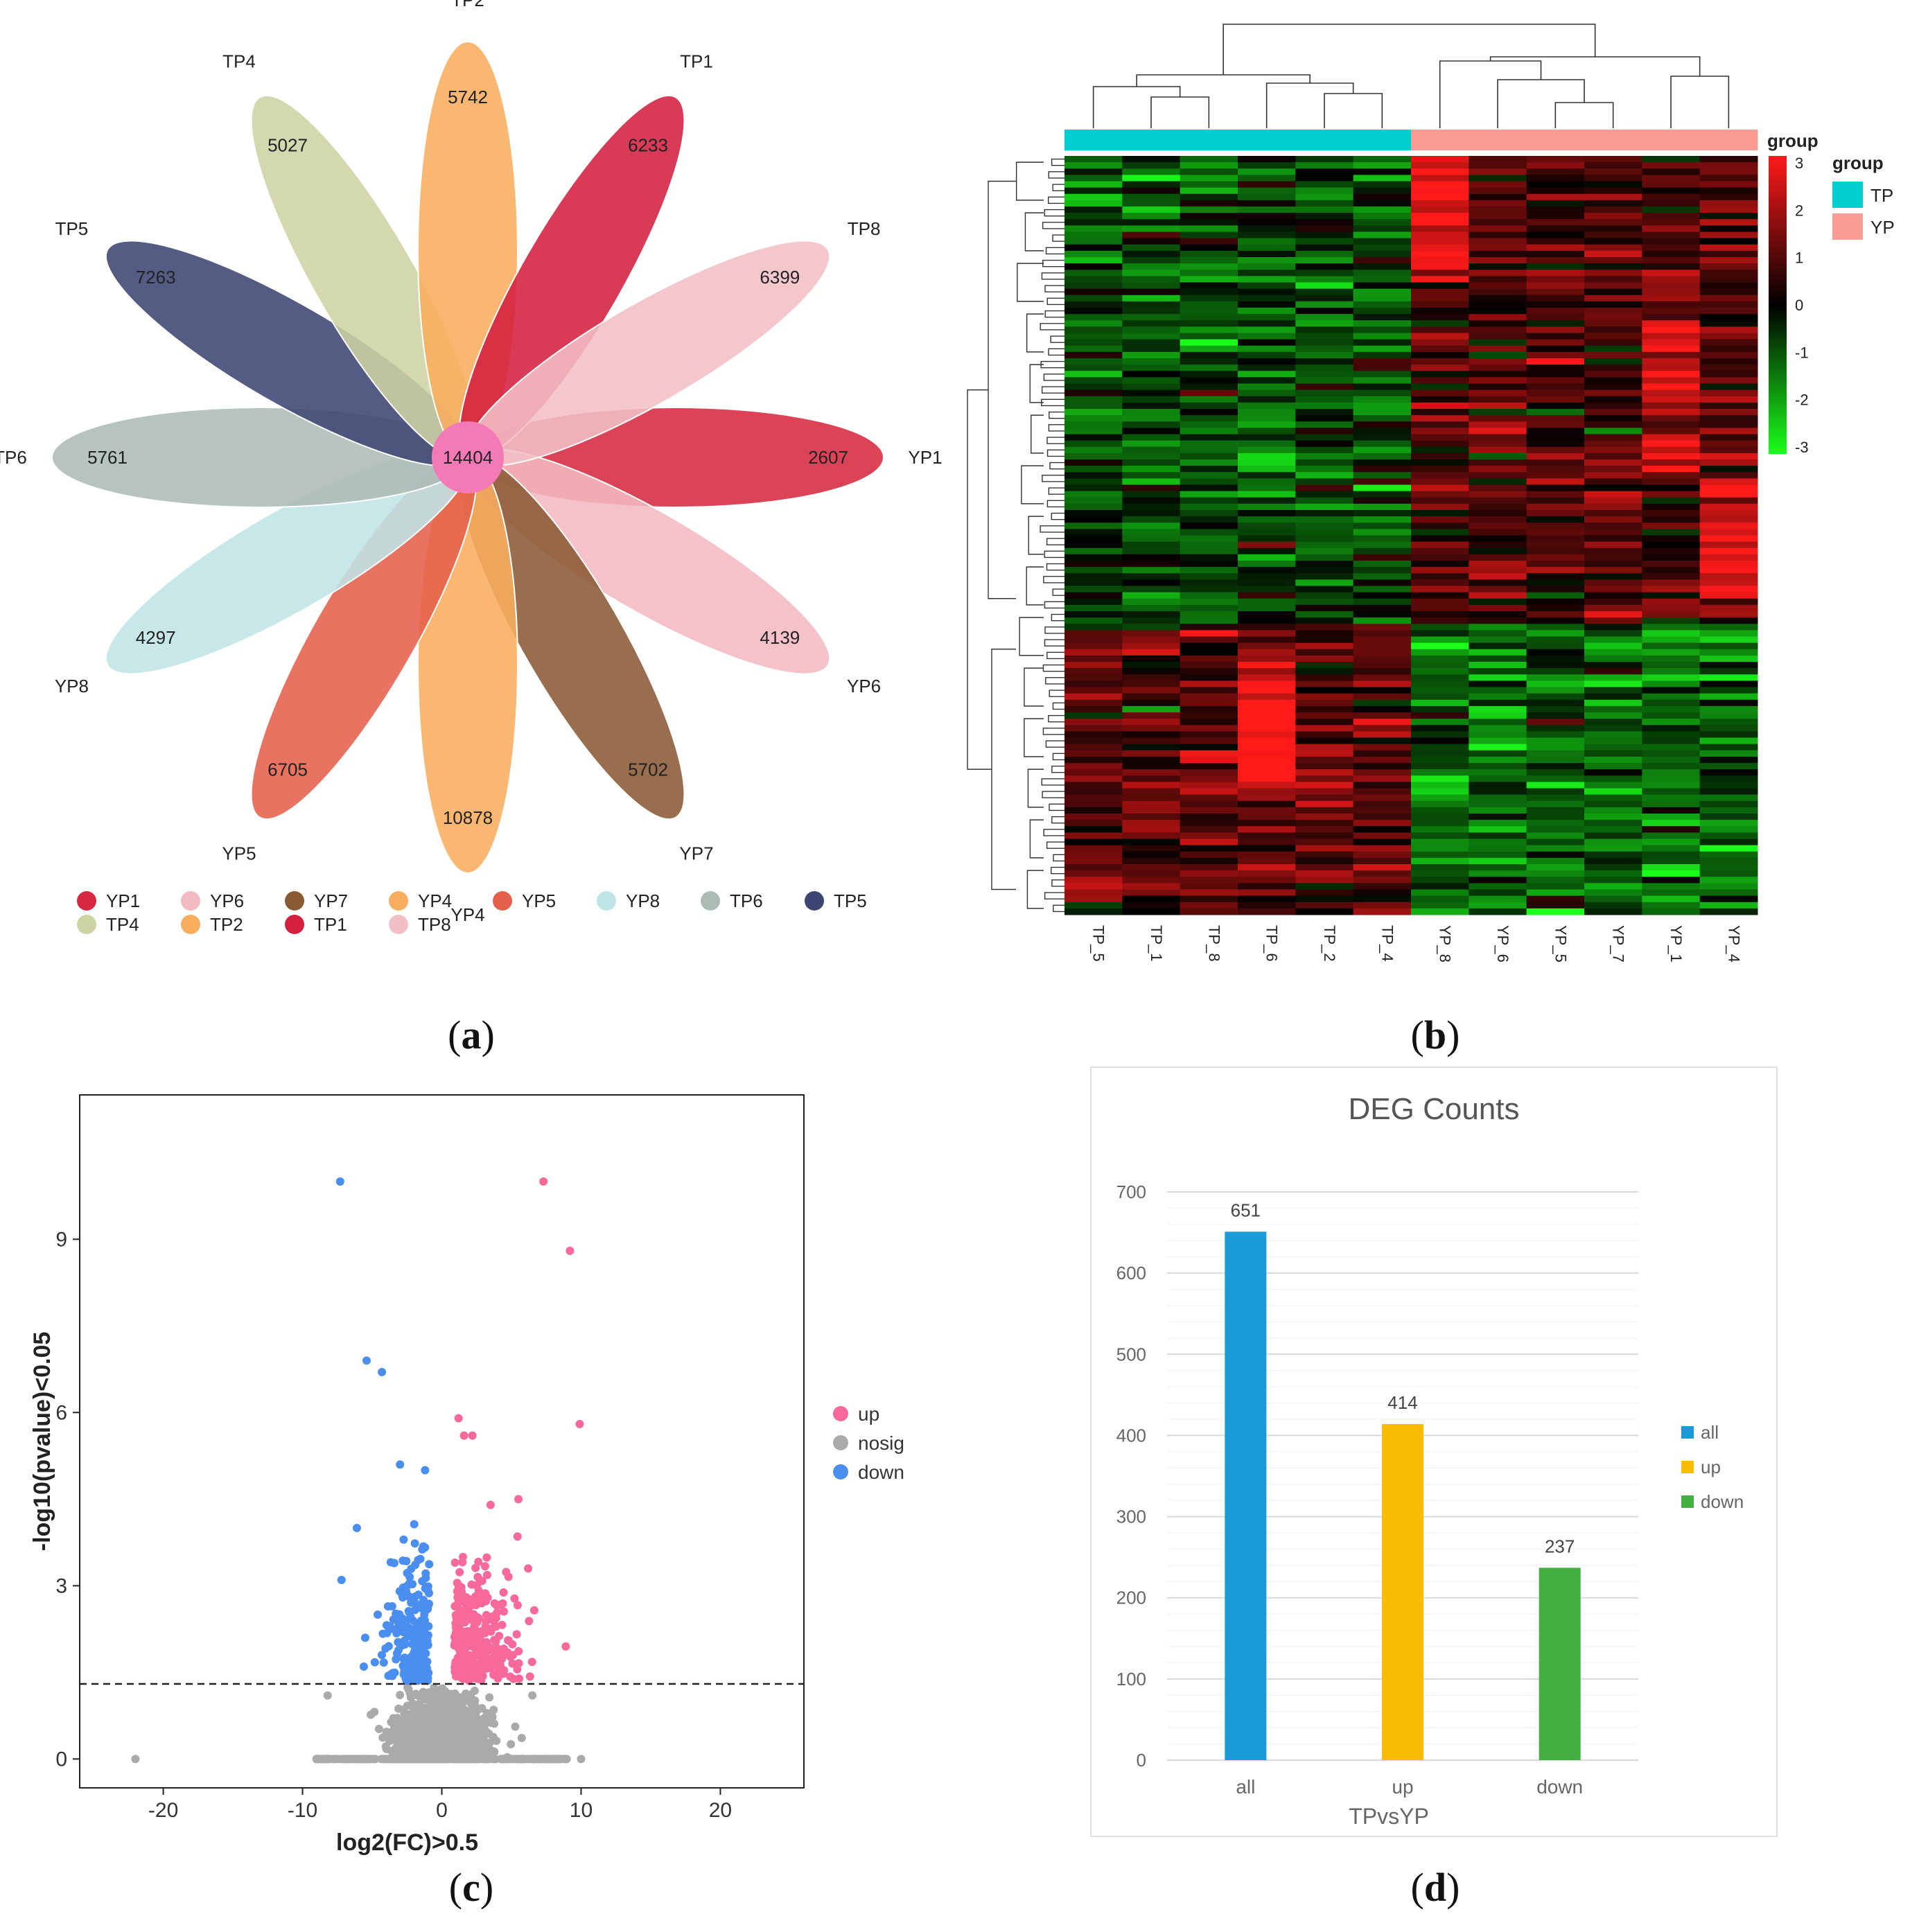 This screenshot has height=1932, width=1919. Describe the element at coordinates (1389, 1817) in the screenshot. I see `x-axis-label: TPvsYP` at that location.